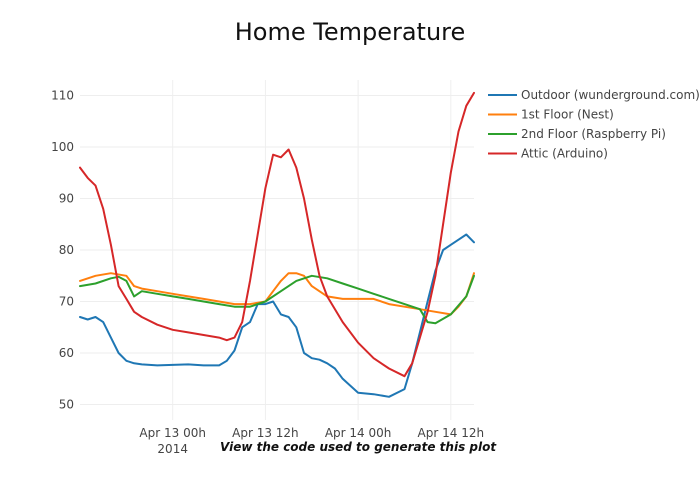 The image size is (700, 500). What do you see at coordinates (610, 95) in the screenshot?
I see `legend-label: Outdoor (wunderground.com)` at bounding box center [610, 95].